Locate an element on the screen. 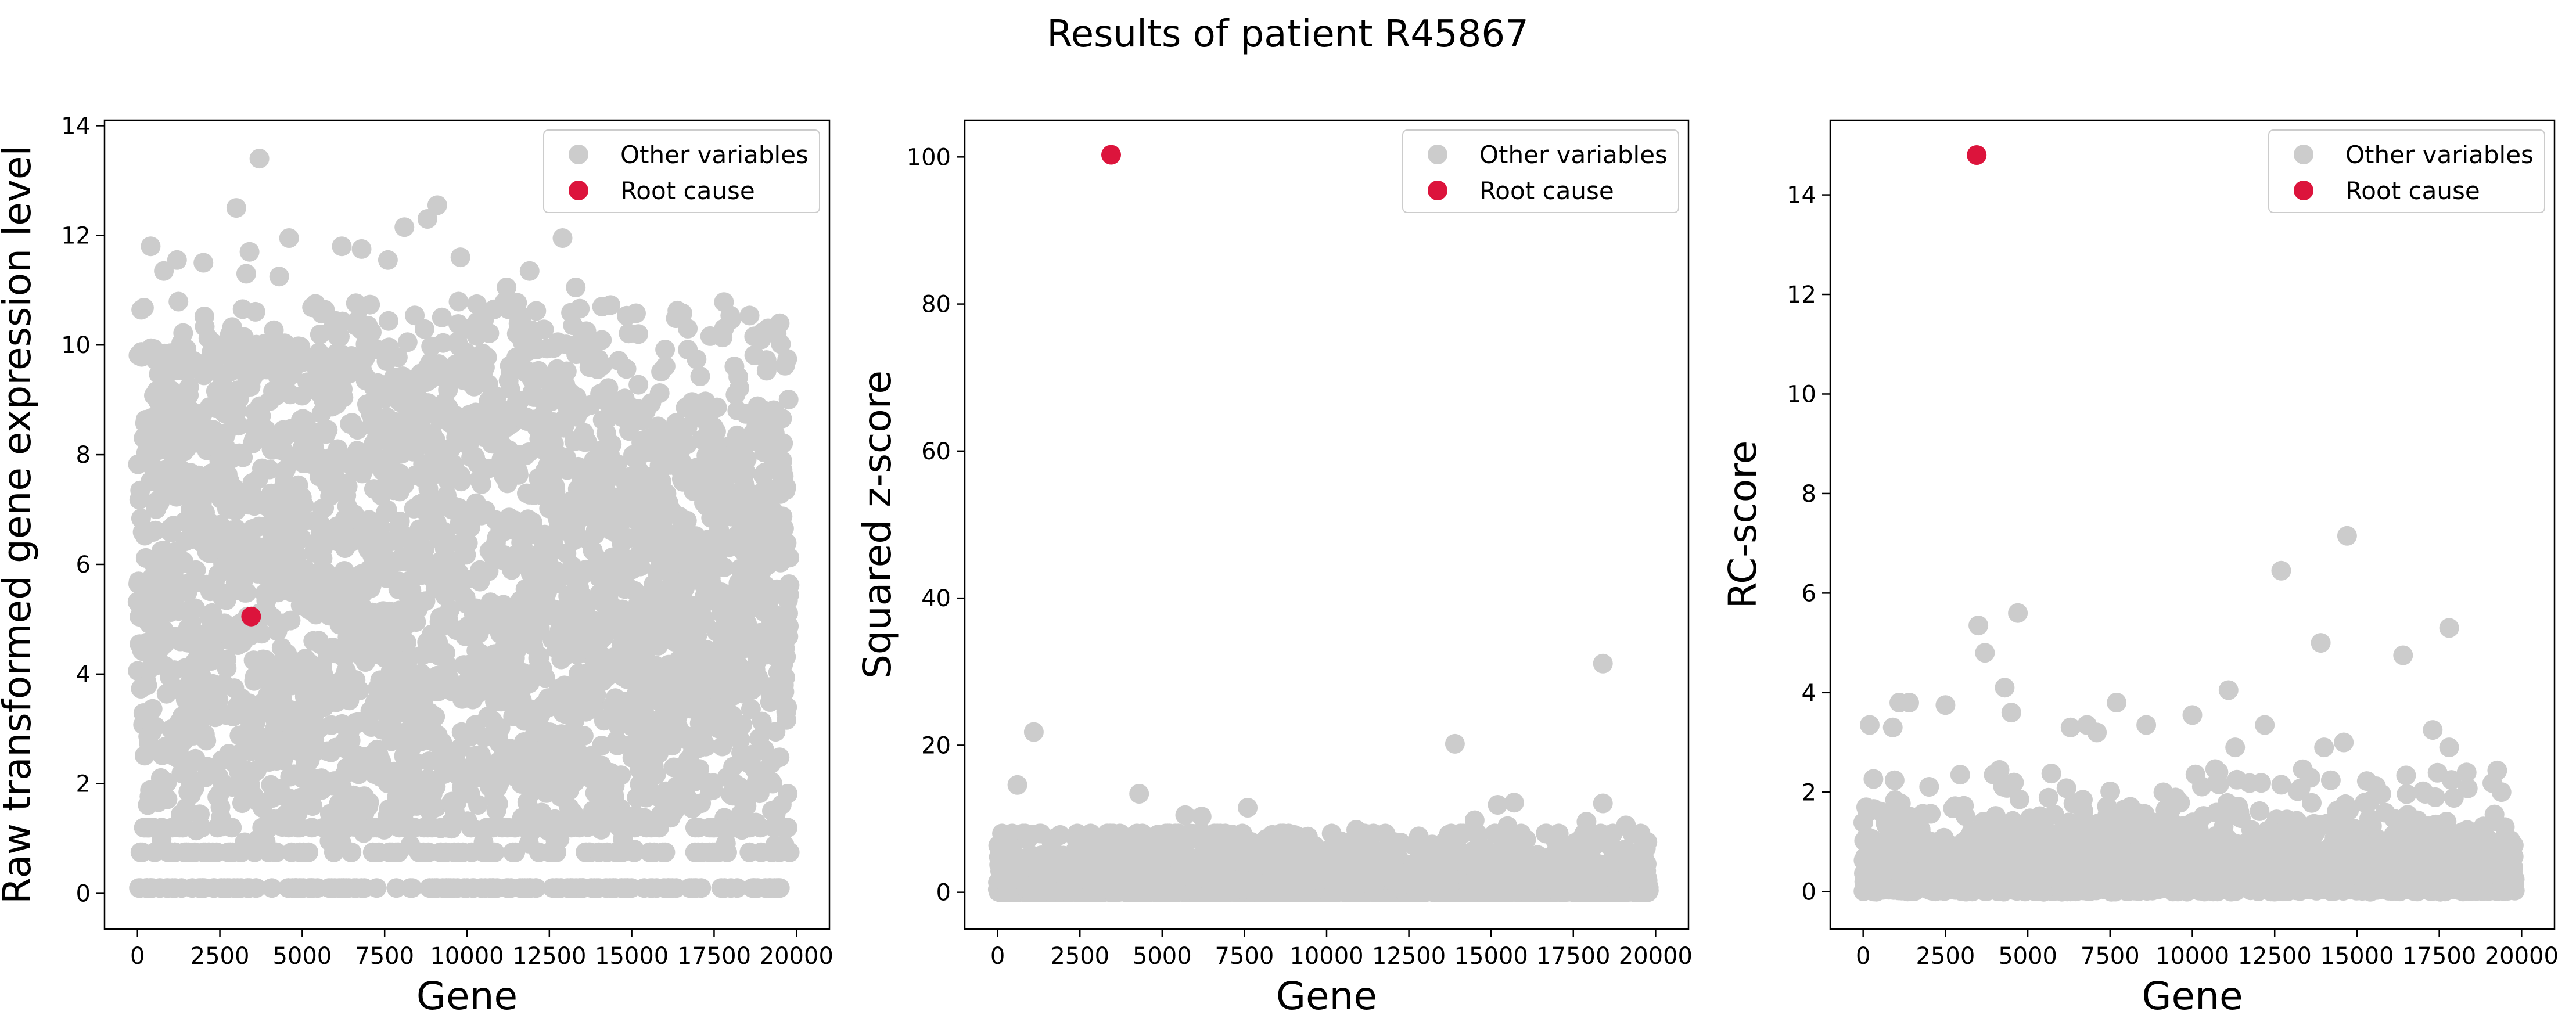 The height and width of the screenshot is (1033, 2576). y-tick-label: 0 is located at coordinates (83, 895).